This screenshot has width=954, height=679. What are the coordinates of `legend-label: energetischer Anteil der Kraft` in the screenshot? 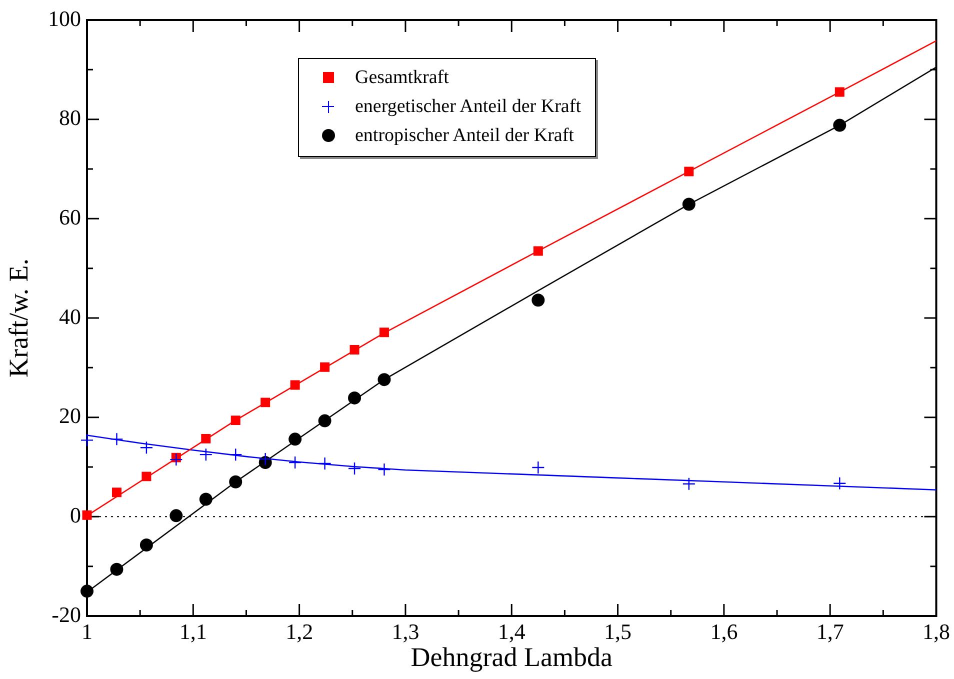 It's located at (468, 107).